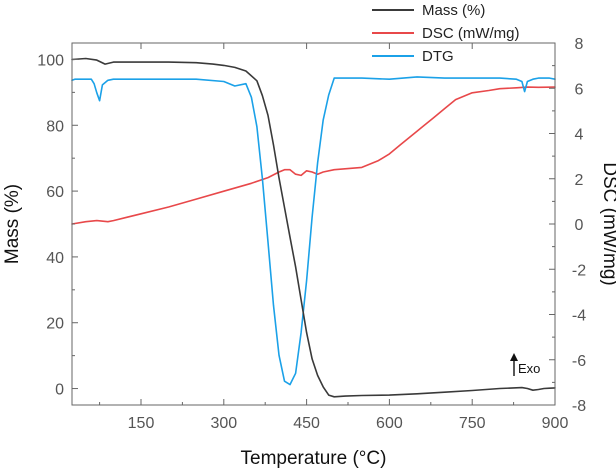 This screenshot has width=616, height=469. Describe the element at coordinates (607, 223) in the screenshot. I see `y-right-axis-title: DSC (mW/mg)` at that location.